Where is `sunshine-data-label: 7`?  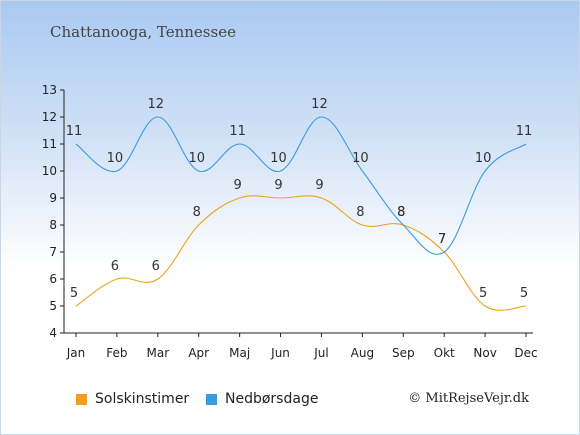
sunshine-data-label: 7 is located at coordinates (442, 239).